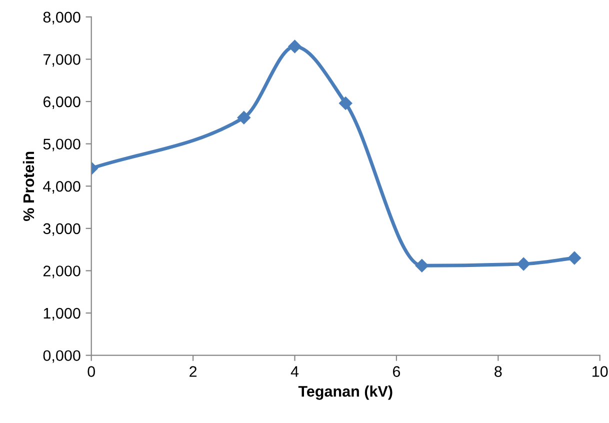 This screenshot has width=609, height=423. I want to click on x-axis-title: Teganan (kV), so click(345, 393).